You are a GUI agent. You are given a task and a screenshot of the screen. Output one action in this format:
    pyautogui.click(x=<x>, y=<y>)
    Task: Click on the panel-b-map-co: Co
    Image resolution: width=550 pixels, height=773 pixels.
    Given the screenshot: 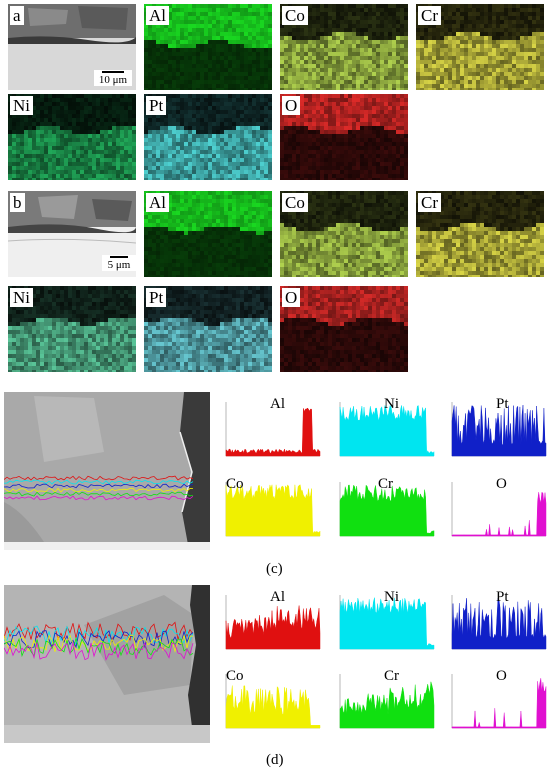 What is the action you would take?
    pyautogui.click(x=344, y=234)
    